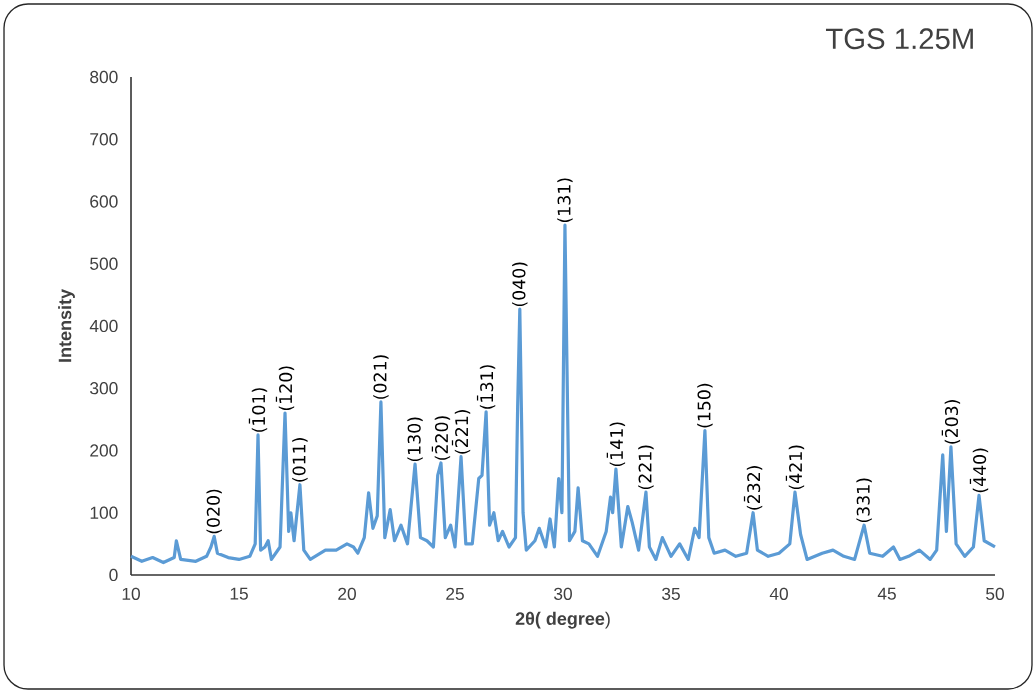 The image size is (1036, 693). I want to click on annotation: (2̄20), so click(441, 438).